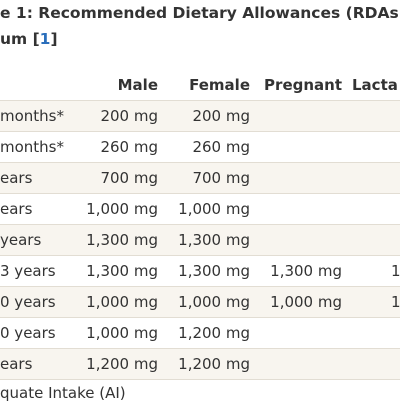 Image resolution: width=400 pixels, height=418 pixels. Describe the element at coordinates (54, 39) in the screenshot. I see `title-text: ]` at that location.